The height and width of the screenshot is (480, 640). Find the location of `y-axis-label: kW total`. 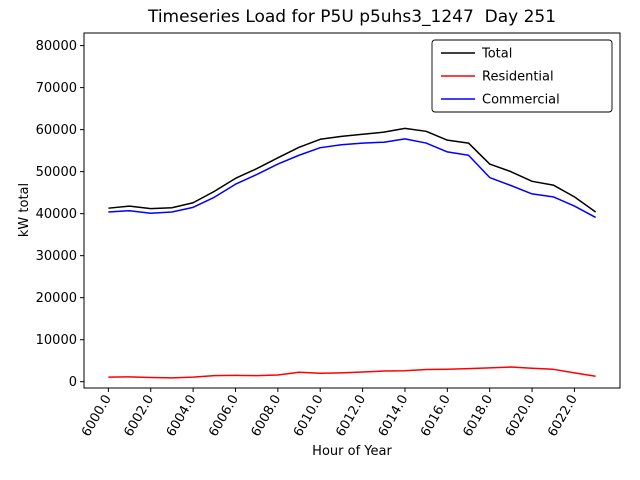

y-axis-label: kW total is located at coordinates (24, 210).